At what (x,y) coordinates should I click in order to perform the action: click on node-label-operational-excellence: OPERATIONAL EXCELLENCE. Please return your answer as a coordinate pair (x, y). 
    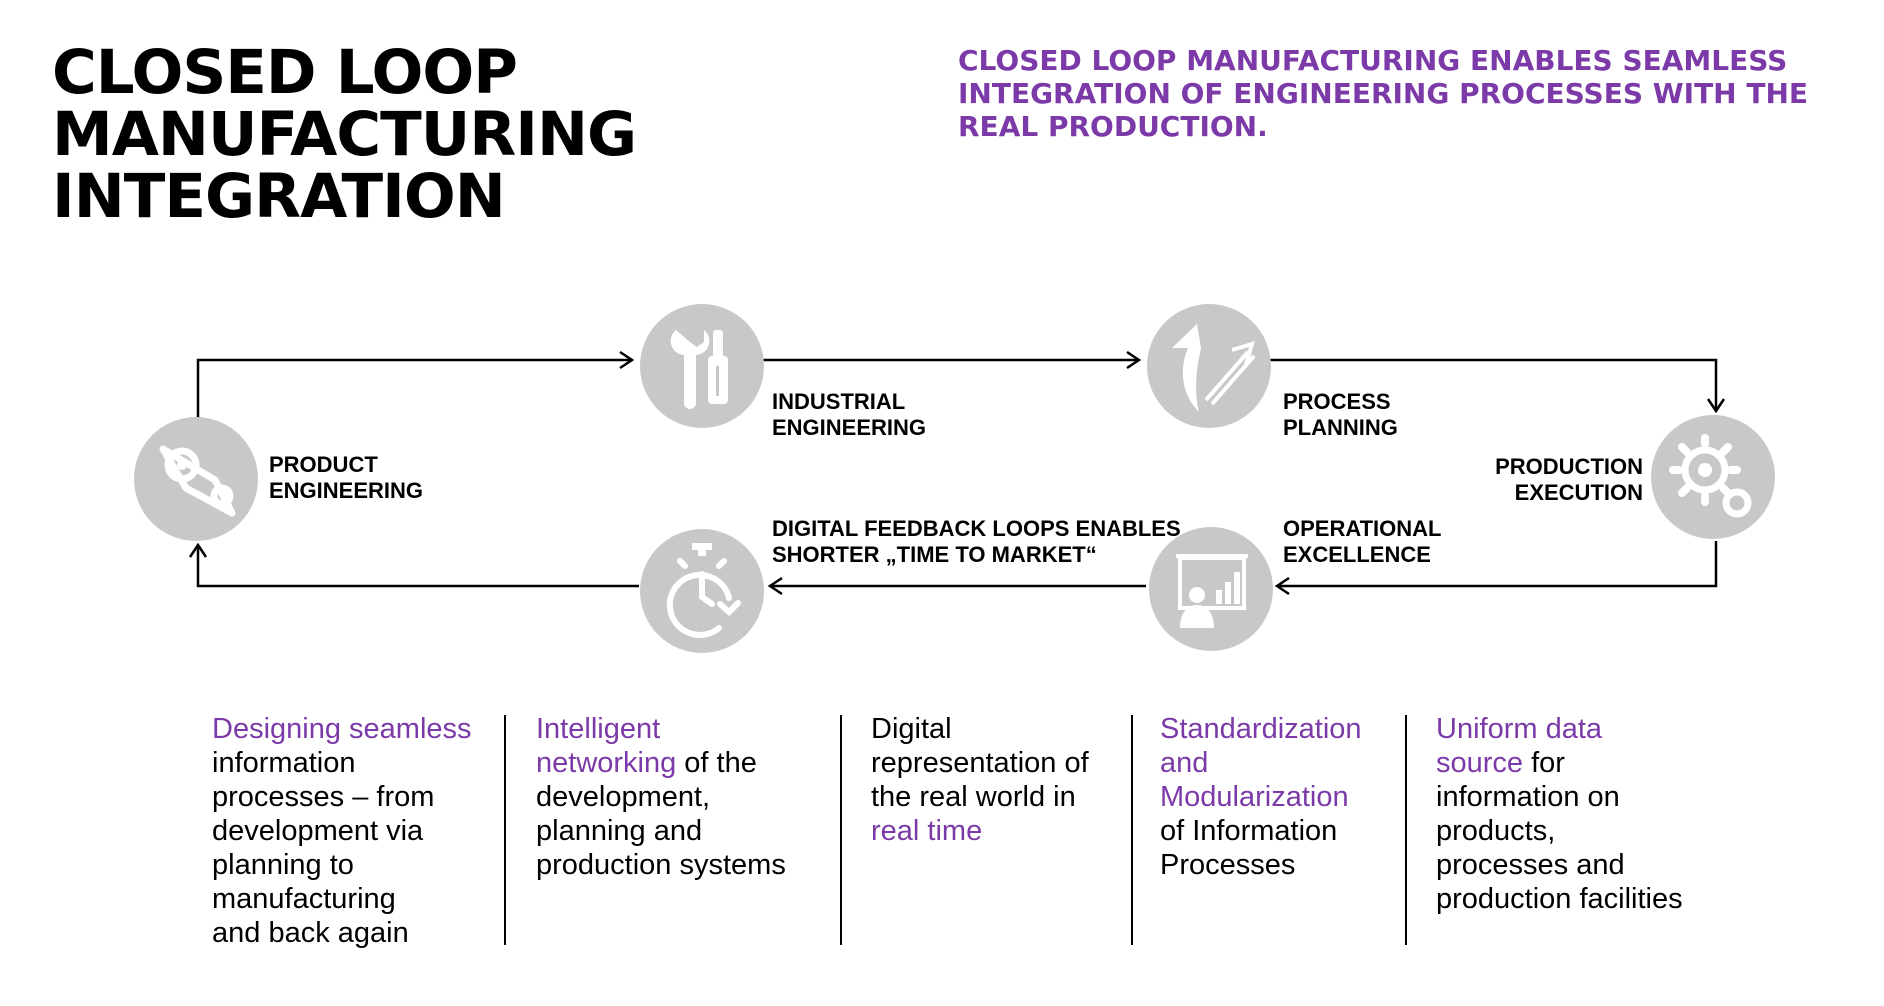
    Looking at the image, I should click on (1362, 542).